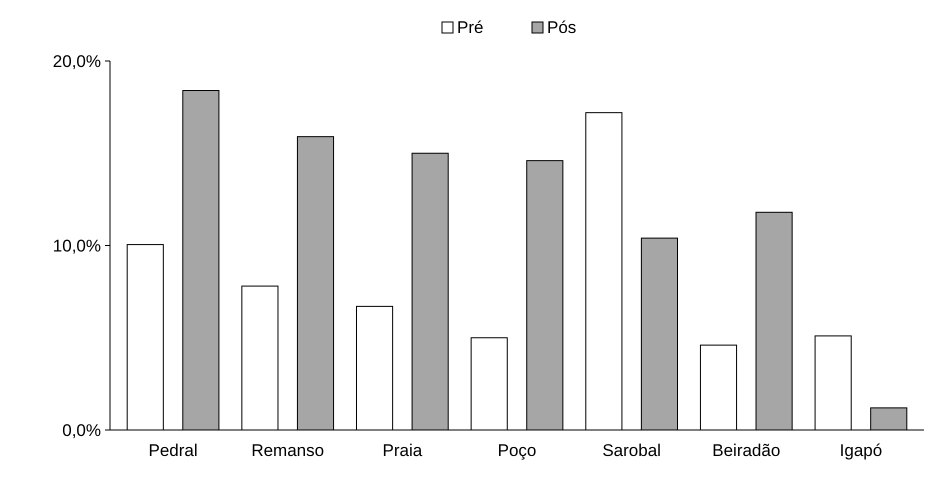 The image size is (942, 480). Describe the element at coordinates (470, 27) in the screenshot. I see `legend-label: Pré` at that location.